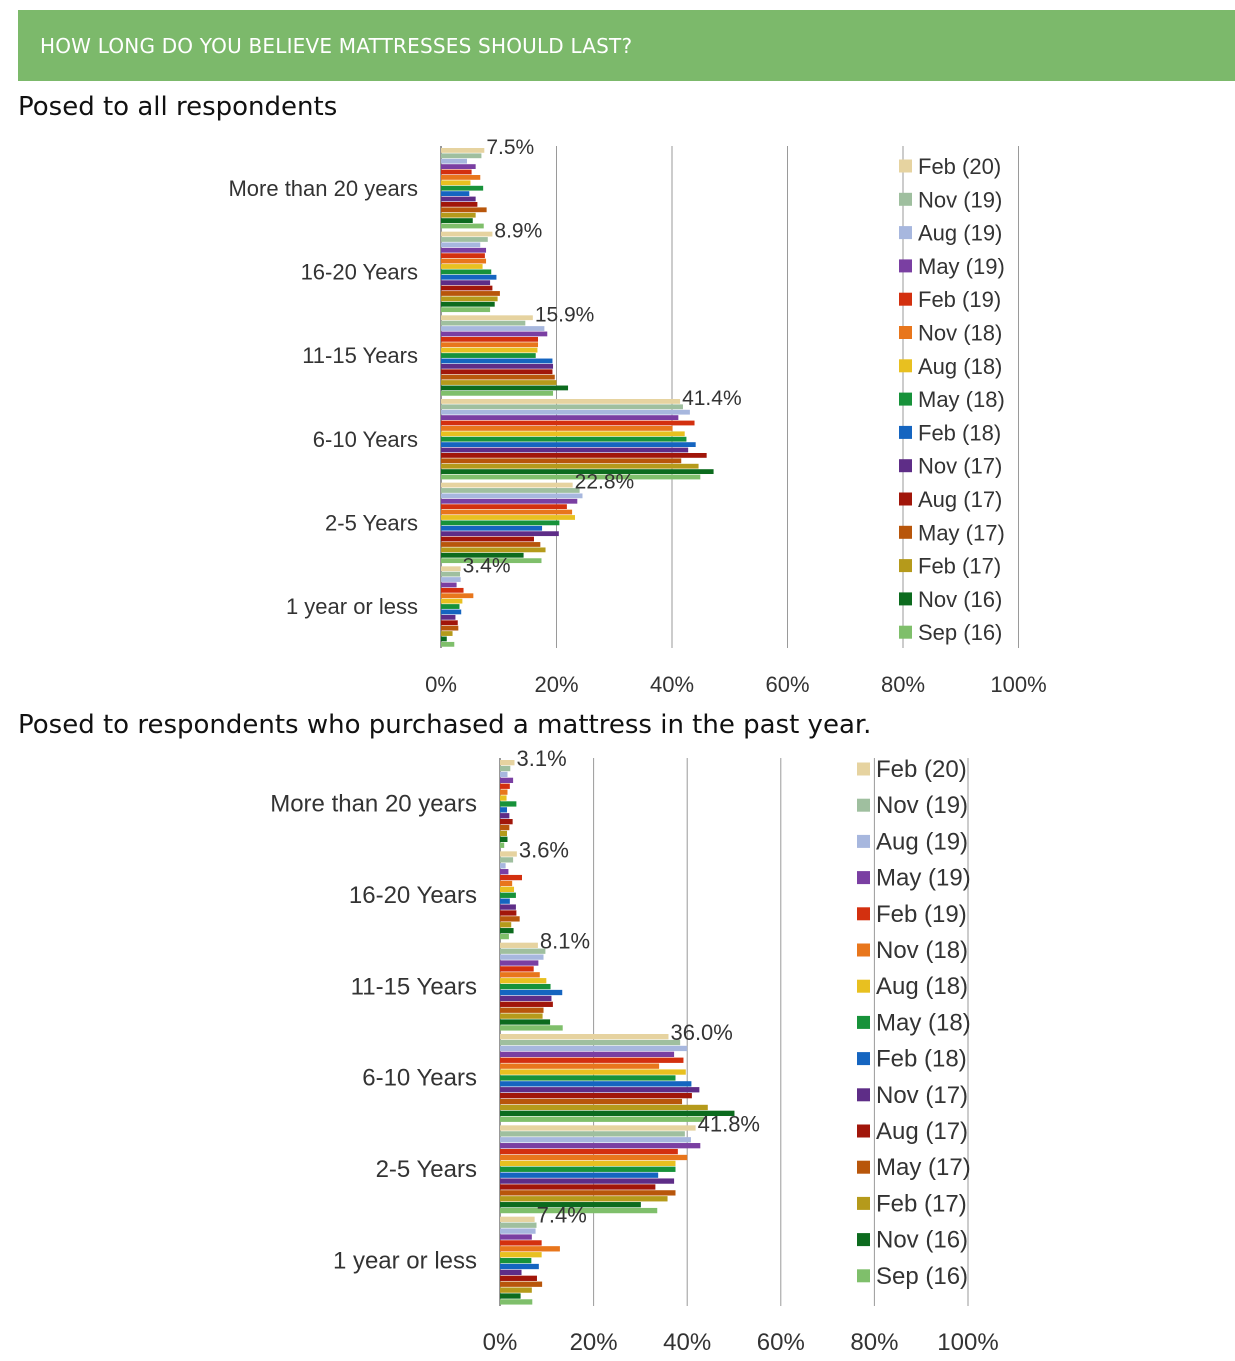 This screenshot has width=1235, height=1361. What do you see at coordinates (461, 177) in the screenshot?
I see `bar-nov-18-more-than-20-years` at bounding box center [461, 177].